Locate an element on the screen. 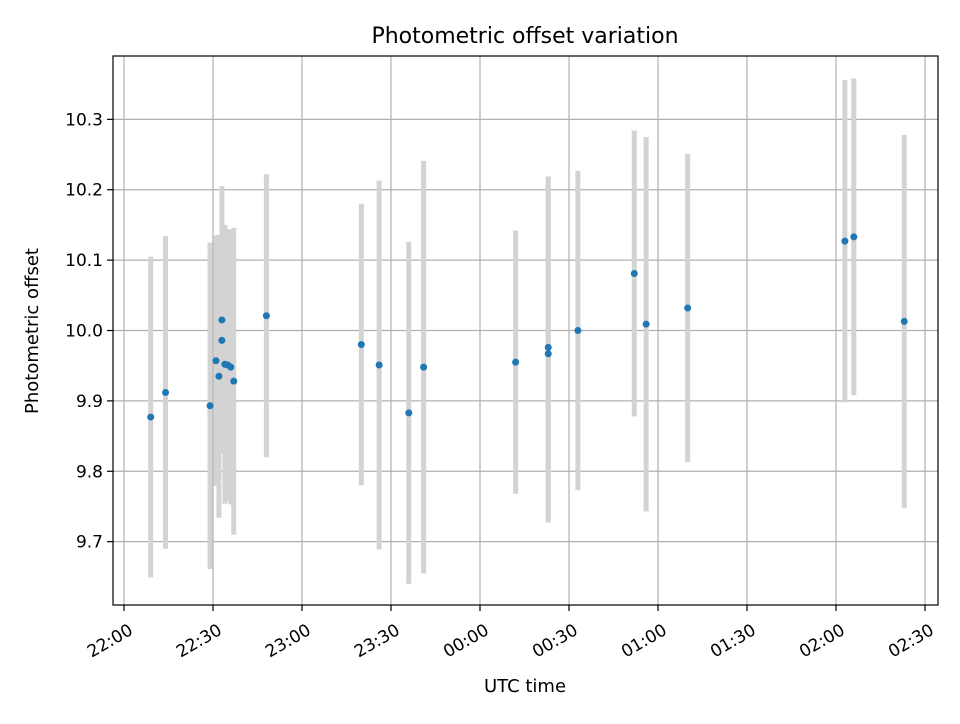 The width and height of the screenshot is (960, 724). y-tick-label: 9.7 is located at coordinates (89, 543).